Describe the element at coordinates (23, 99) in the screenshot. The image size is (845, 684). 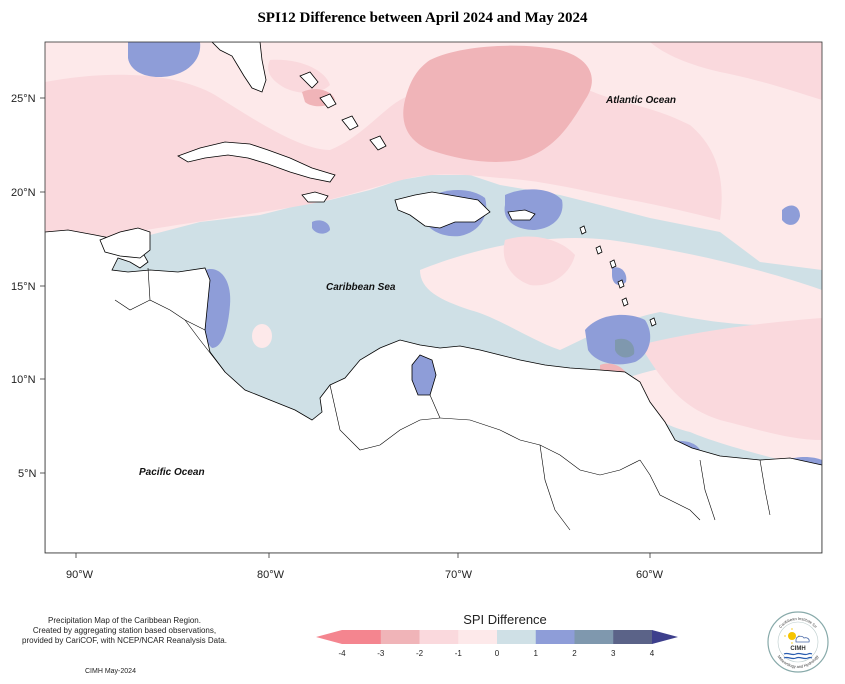
I see `lat-label-25n: 25°N` at that location.